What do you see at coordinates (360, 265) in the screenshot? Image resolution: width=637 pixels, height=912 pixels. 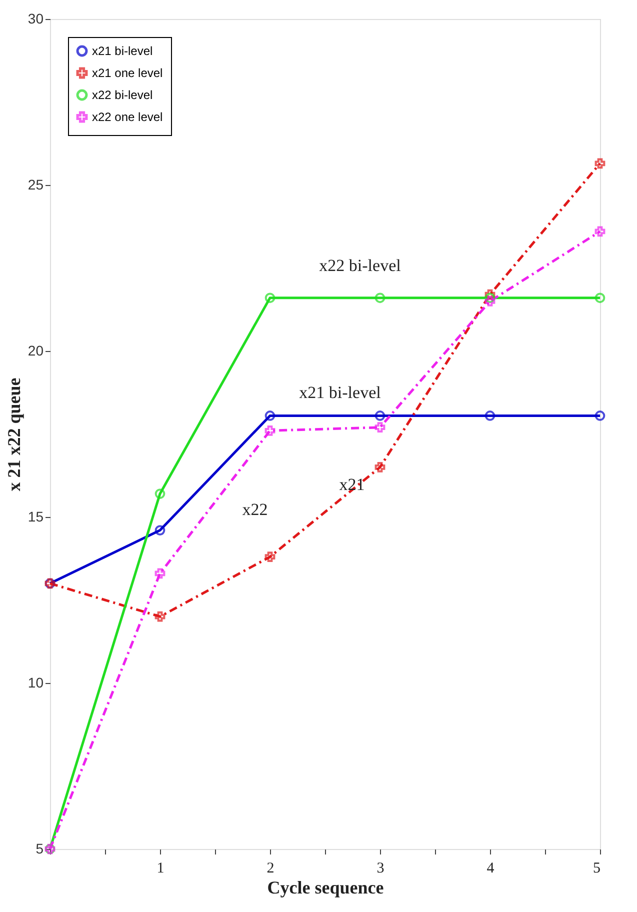 I see `annotation: x22 bi-level` at bounding box center [360, 265].